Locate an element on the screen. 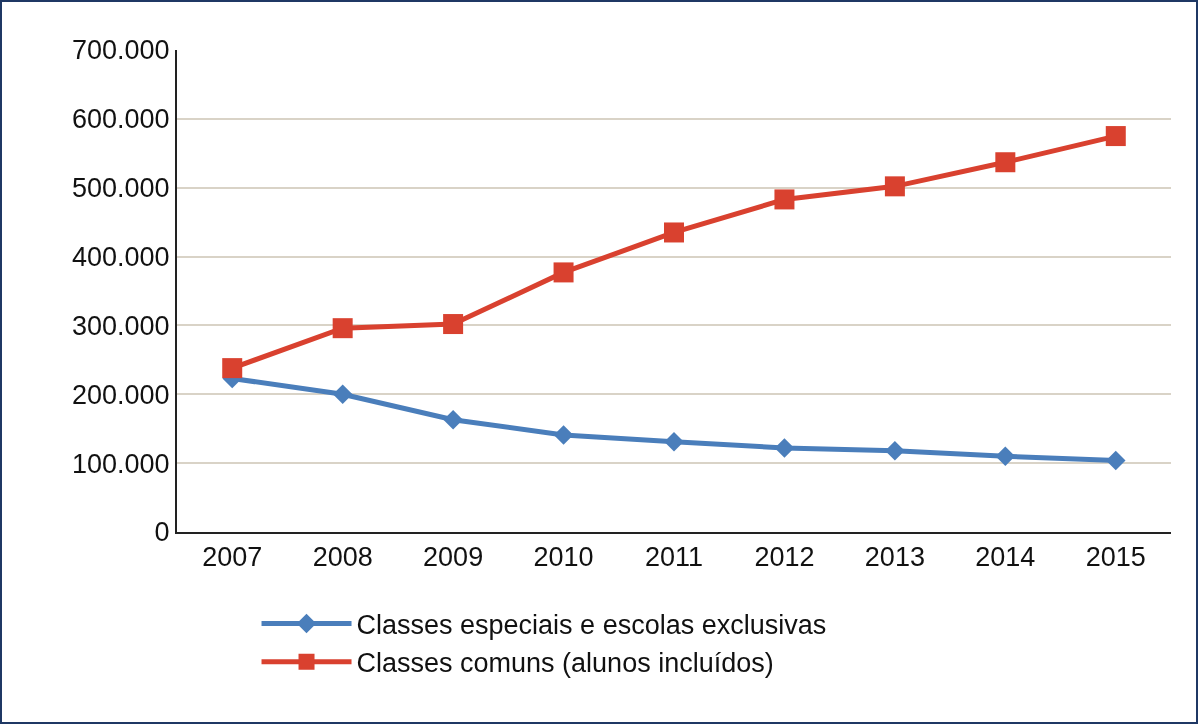 This screenshot has width=1198, height=724. y-tick-label: 100.000 is located at coordinates (120, 463).